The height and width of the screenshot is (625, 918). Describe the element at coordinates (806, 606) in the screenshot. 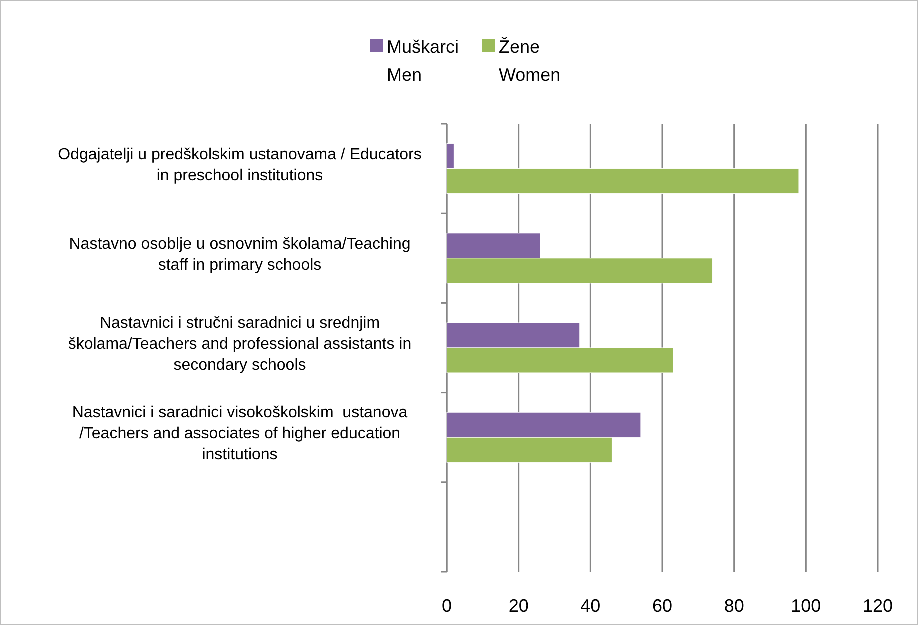

I see `x-tick-label: 100` at that location.